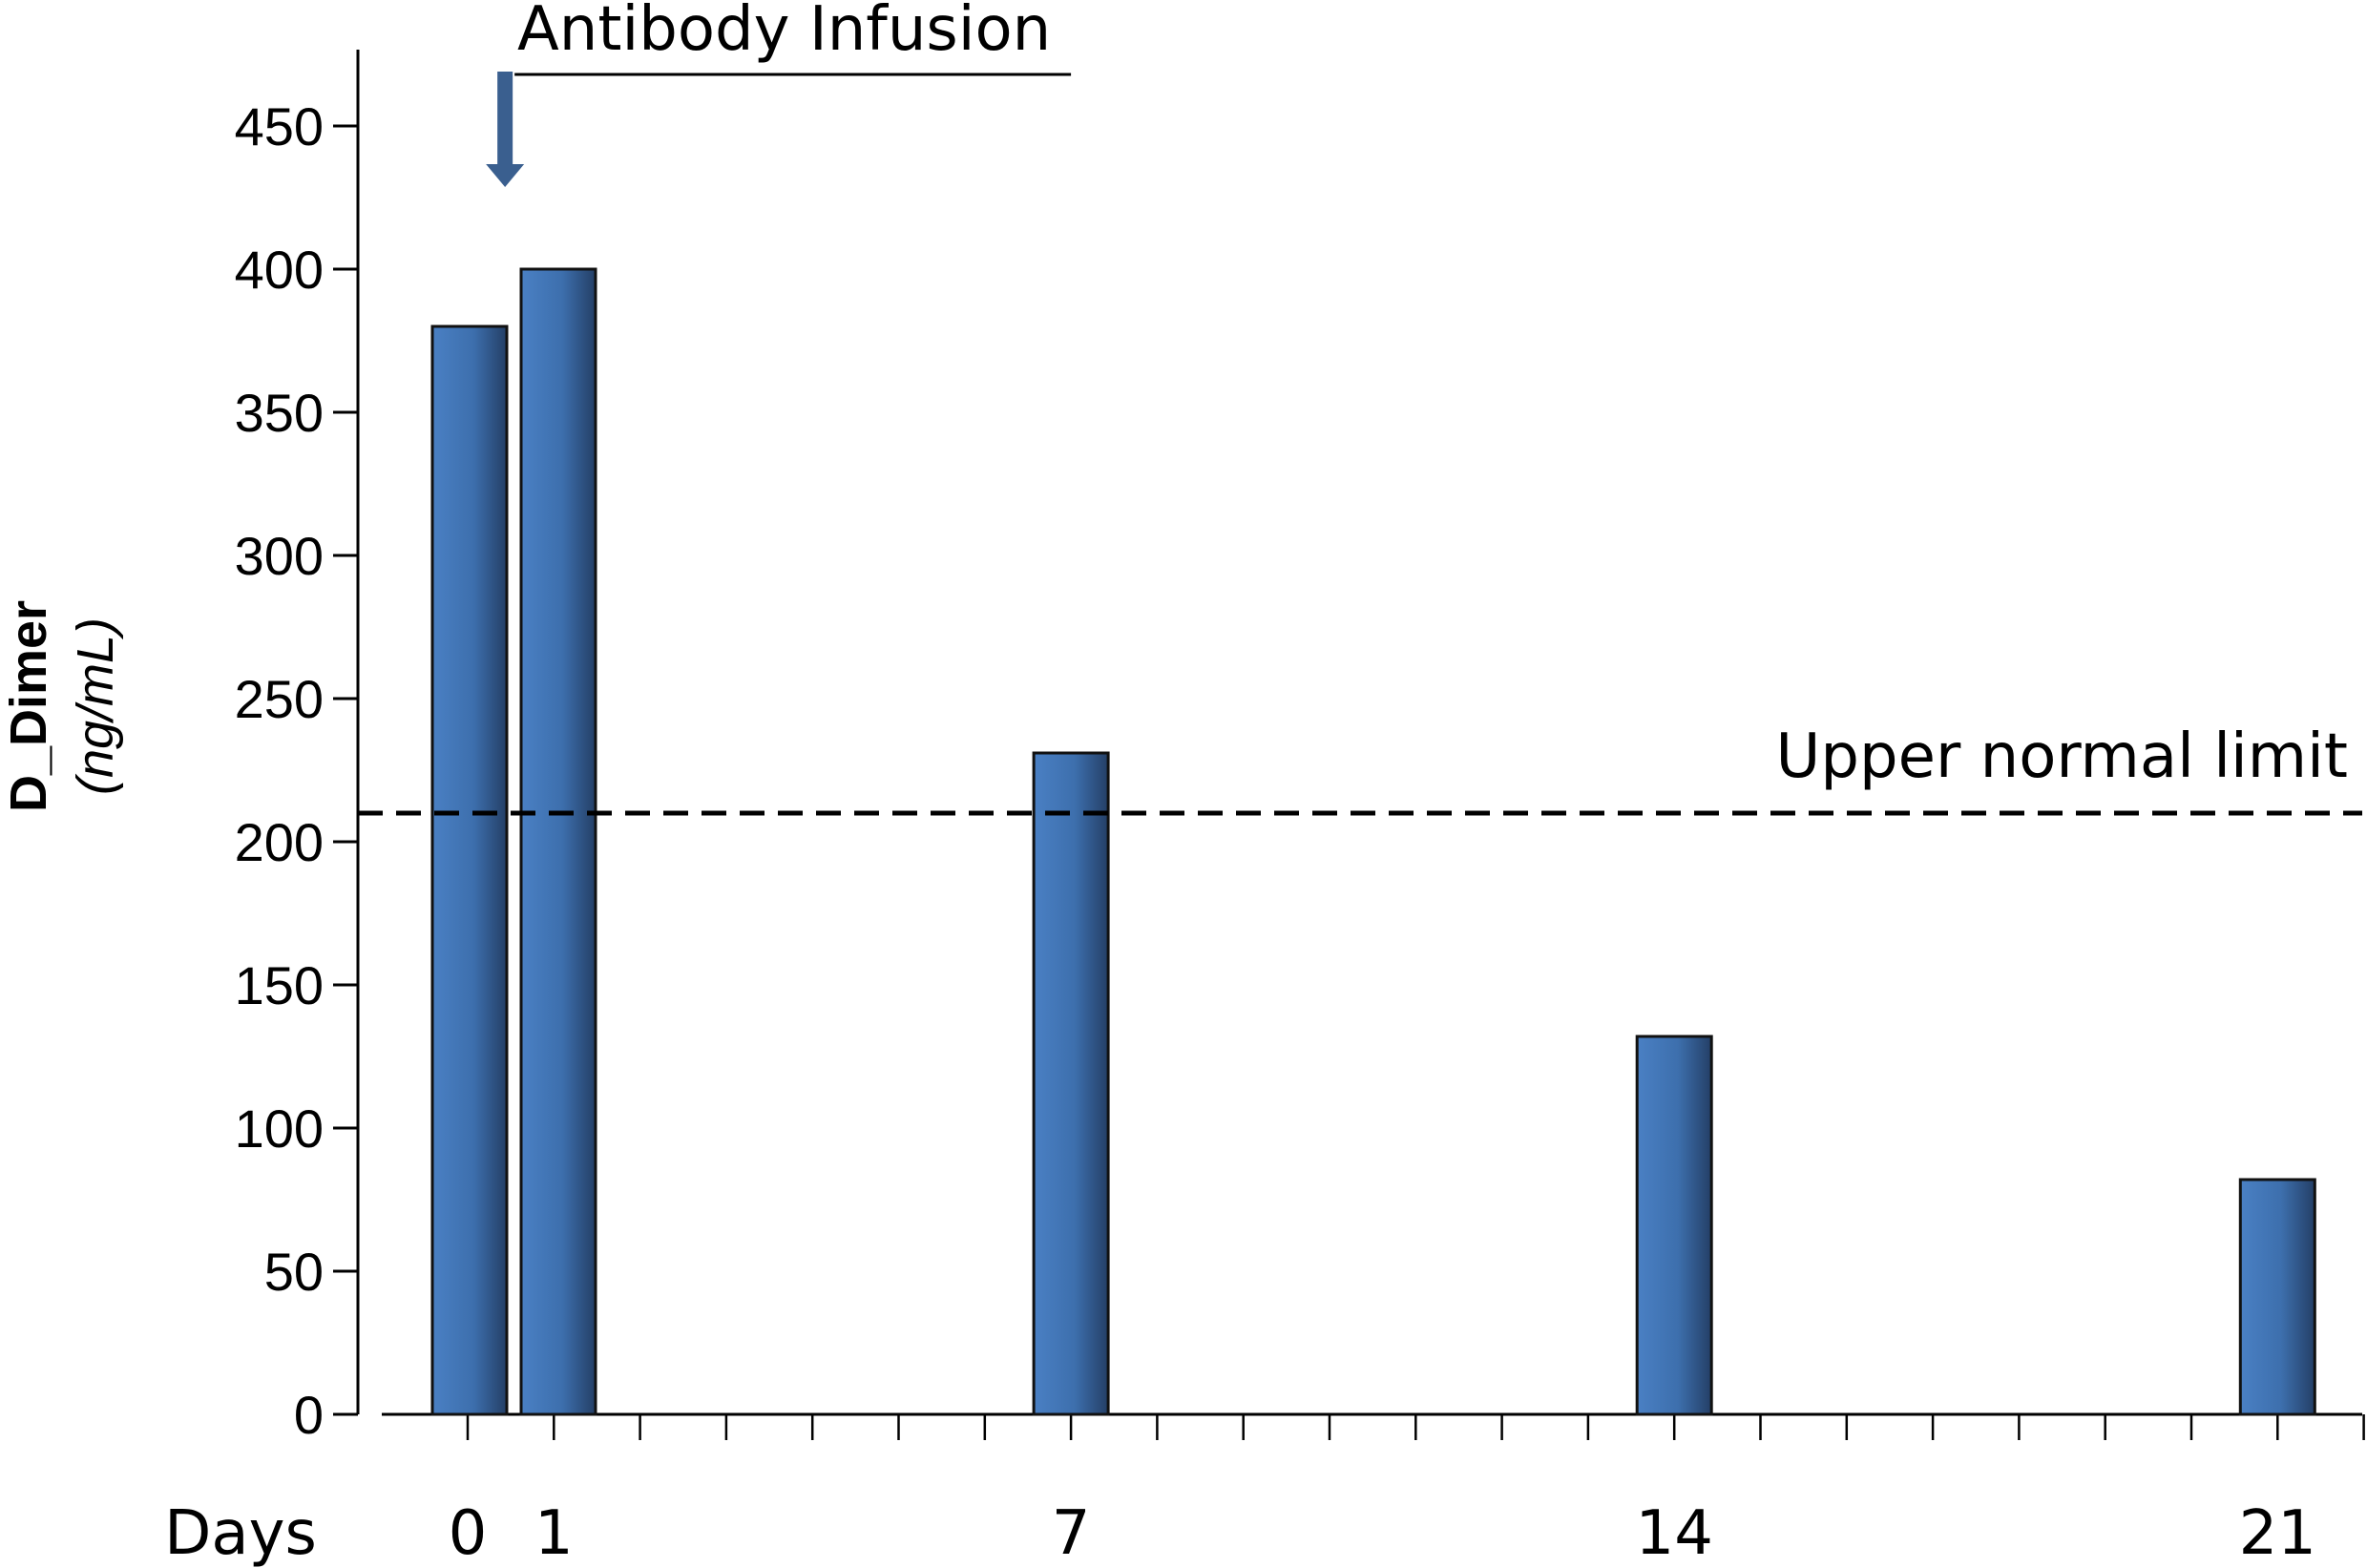 The image size is (2367, 1568). Describe the element at coordinates (280, 413) in the screenshot. I see `y-tick-label: 350` at that location.